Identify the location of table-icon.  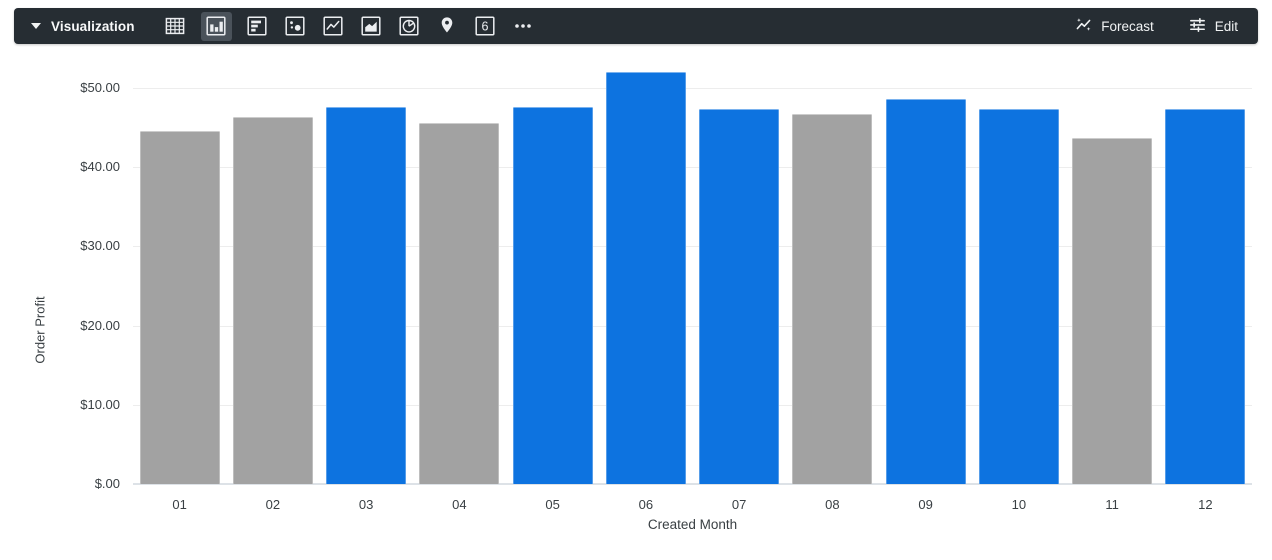
(175, 26).